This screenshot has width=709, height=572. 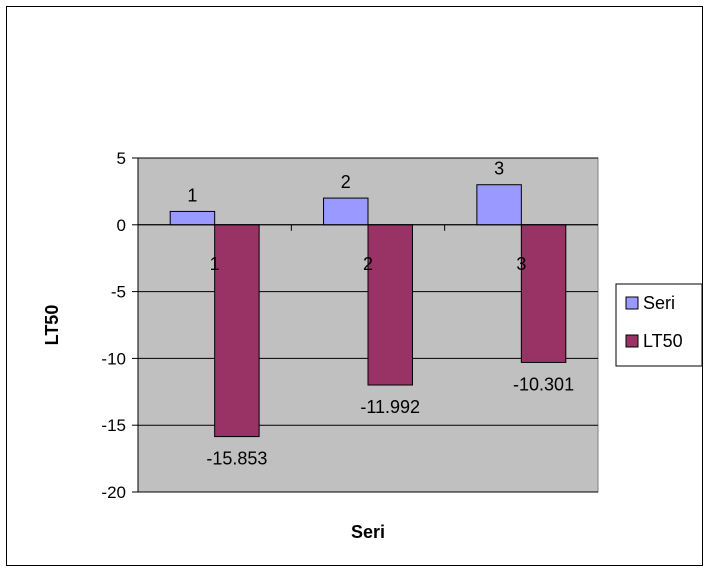 What do you see at coordinates (663, 341) in the screenshot?
I see `legend-label-lt50: LT50` at bounding box center [663, 341].